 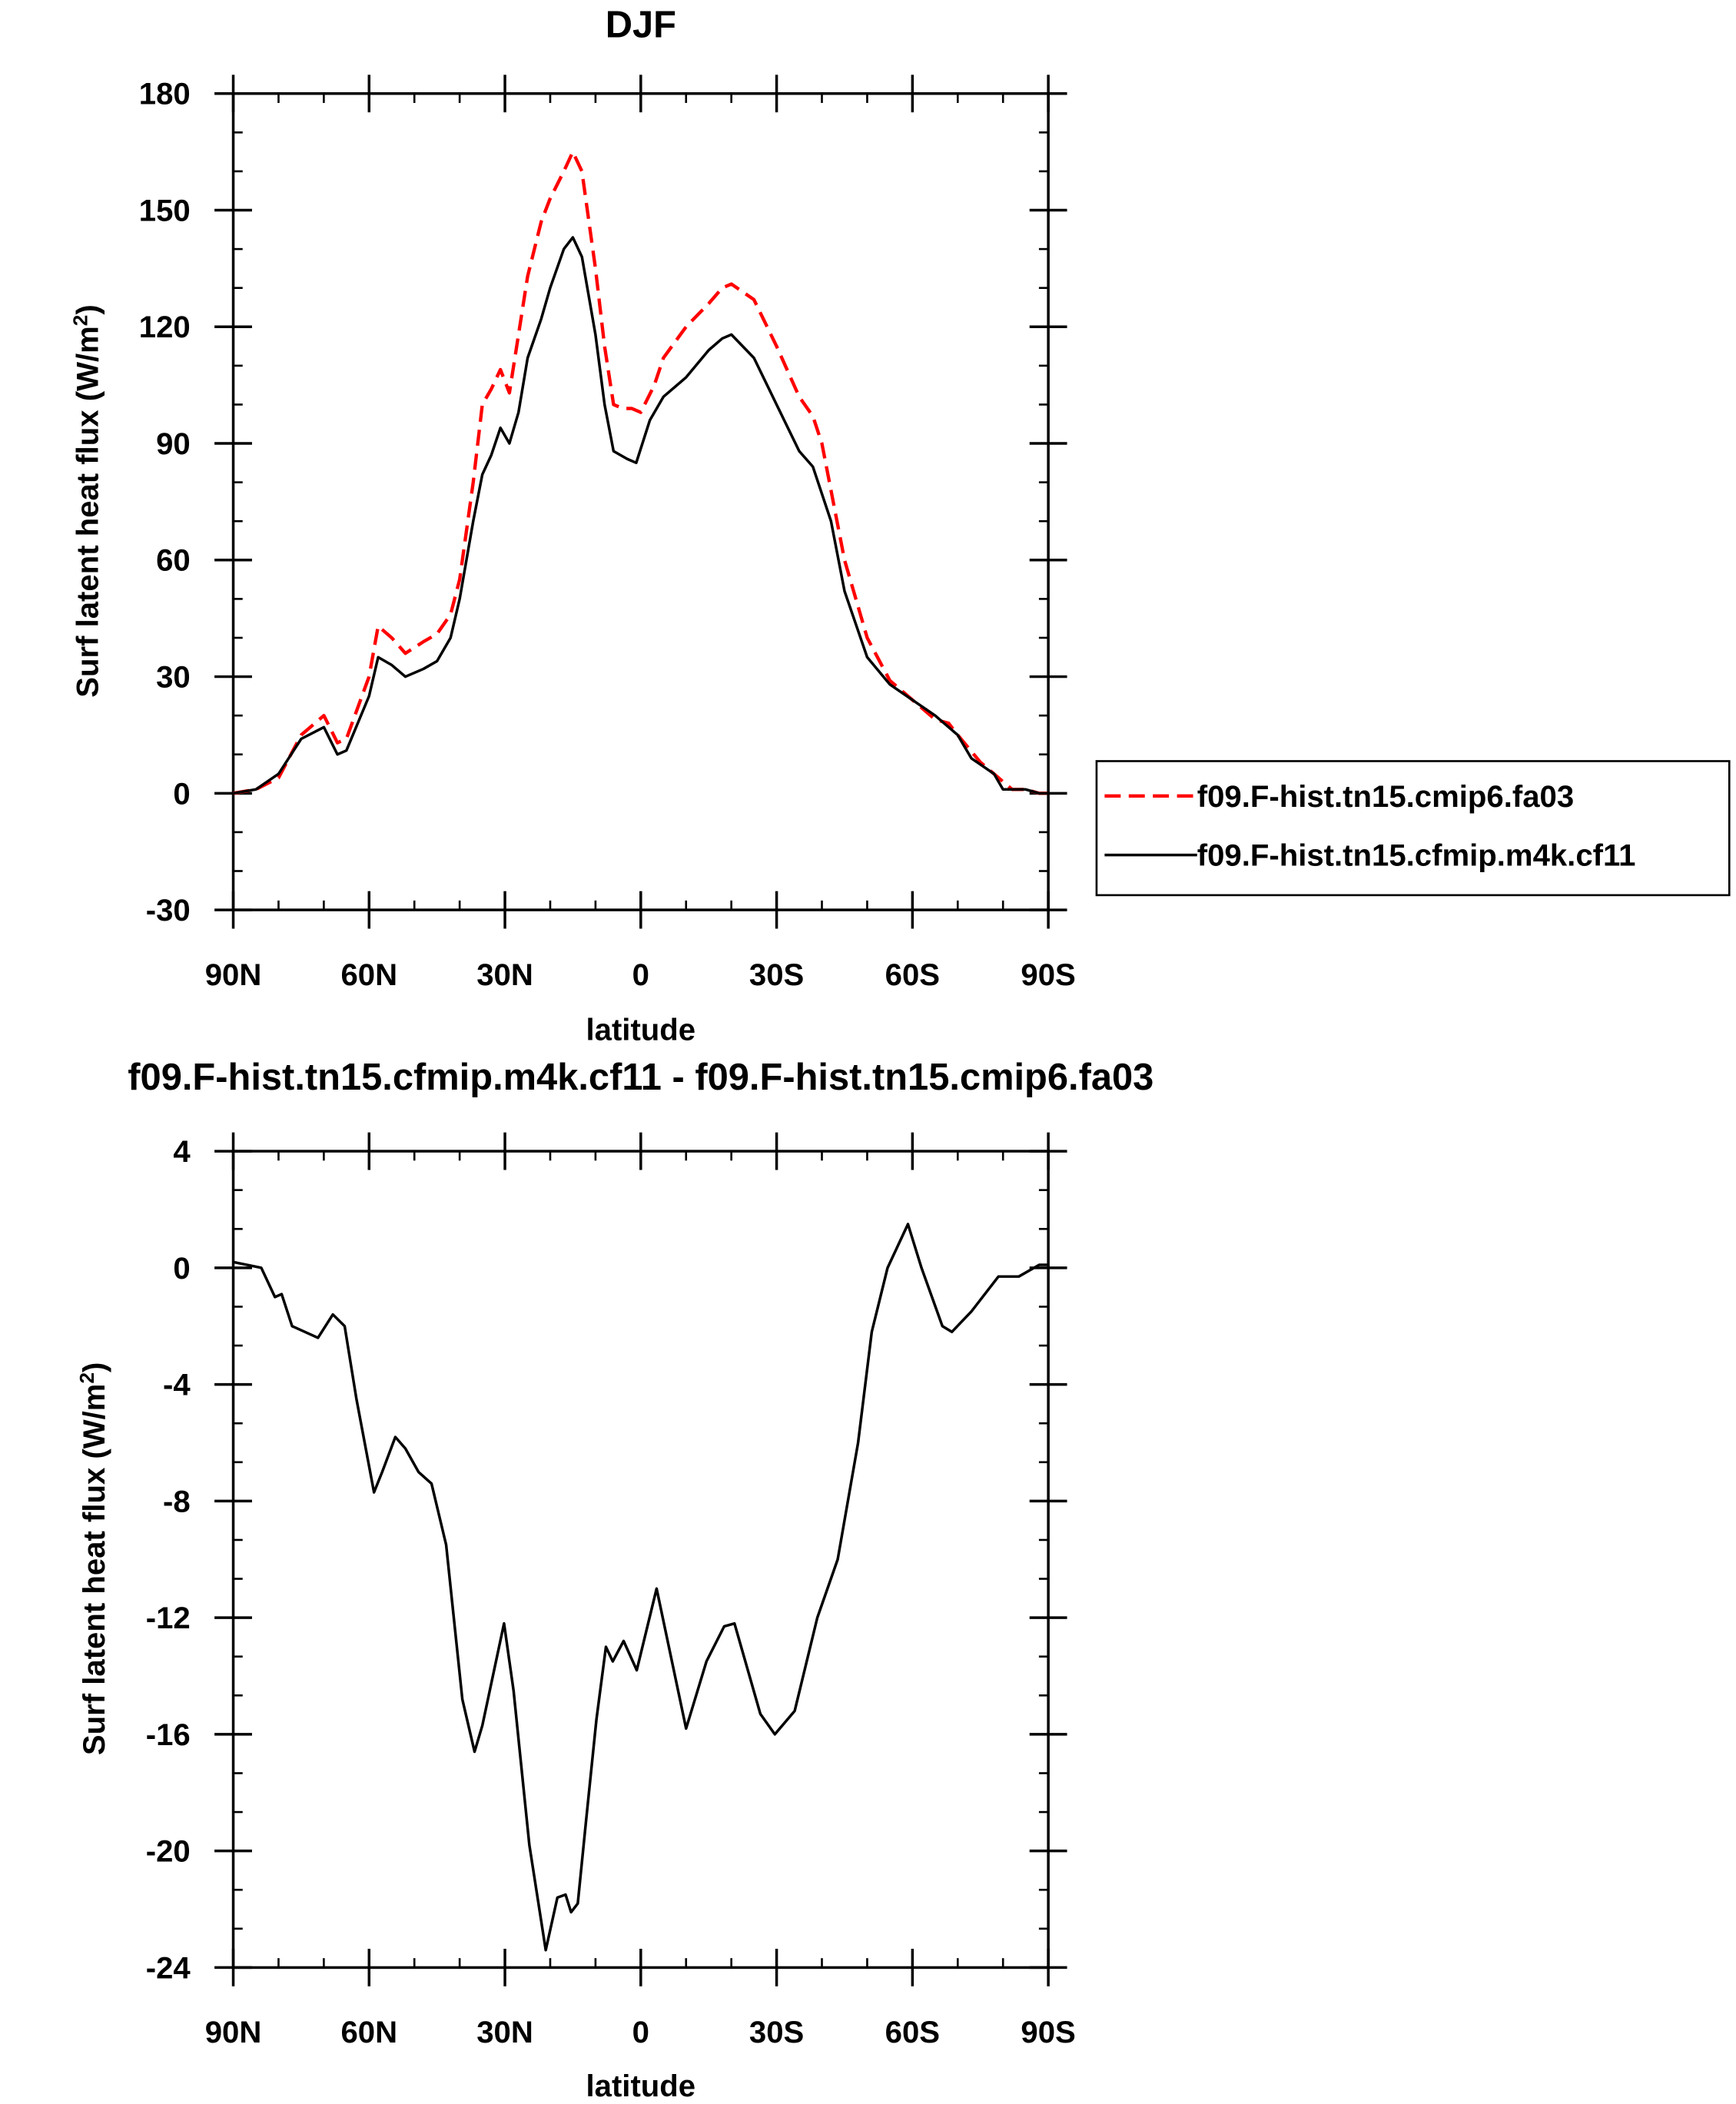 I want to click on series-line-f09.F-hist.tn15.cfmip.m4k.cf11, so click(x=641, y=515).